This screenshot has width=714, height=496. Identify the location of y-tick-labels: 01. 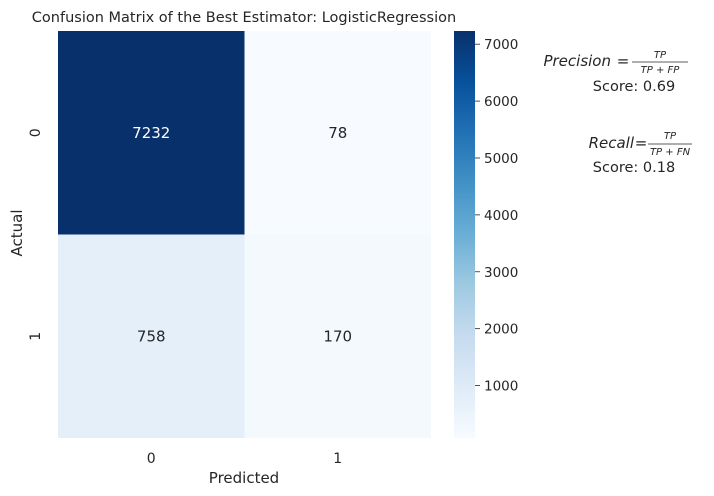
(36, 234).